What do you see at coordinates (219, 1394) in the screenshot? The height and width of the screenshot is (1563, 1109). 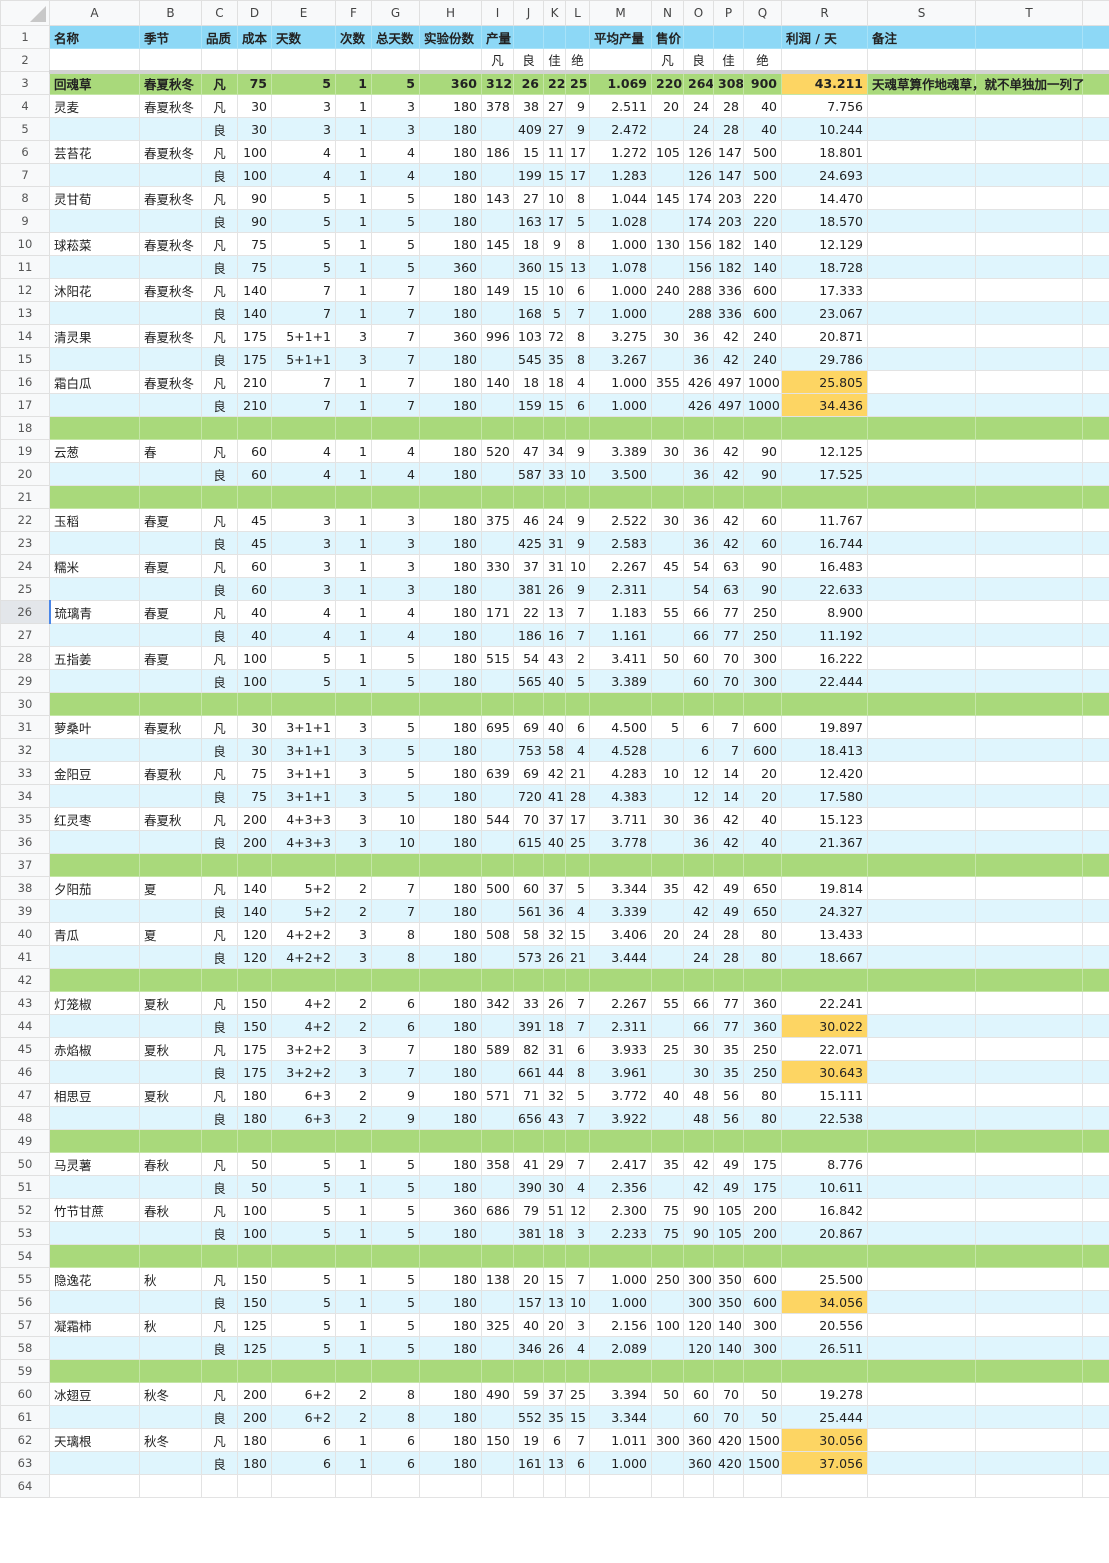 I see `cell-C60: 凡` at bounding box center [219, 1394].